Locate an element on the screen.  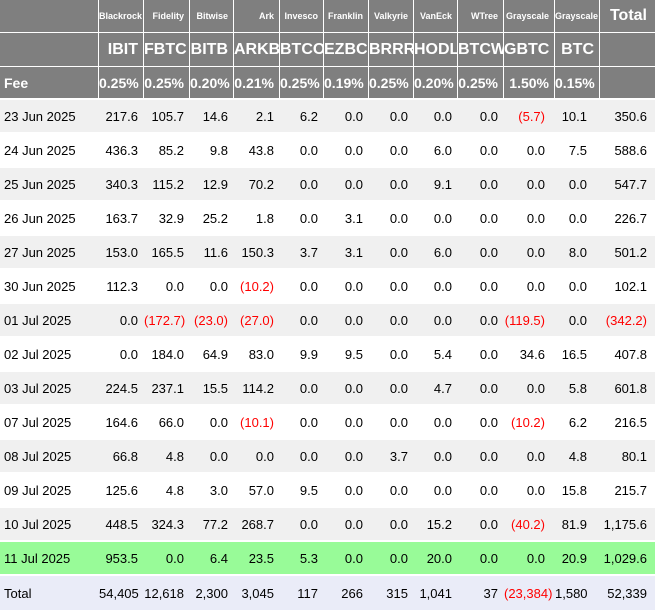
value-cell: 81.9 is located at coordinates (577, 525).